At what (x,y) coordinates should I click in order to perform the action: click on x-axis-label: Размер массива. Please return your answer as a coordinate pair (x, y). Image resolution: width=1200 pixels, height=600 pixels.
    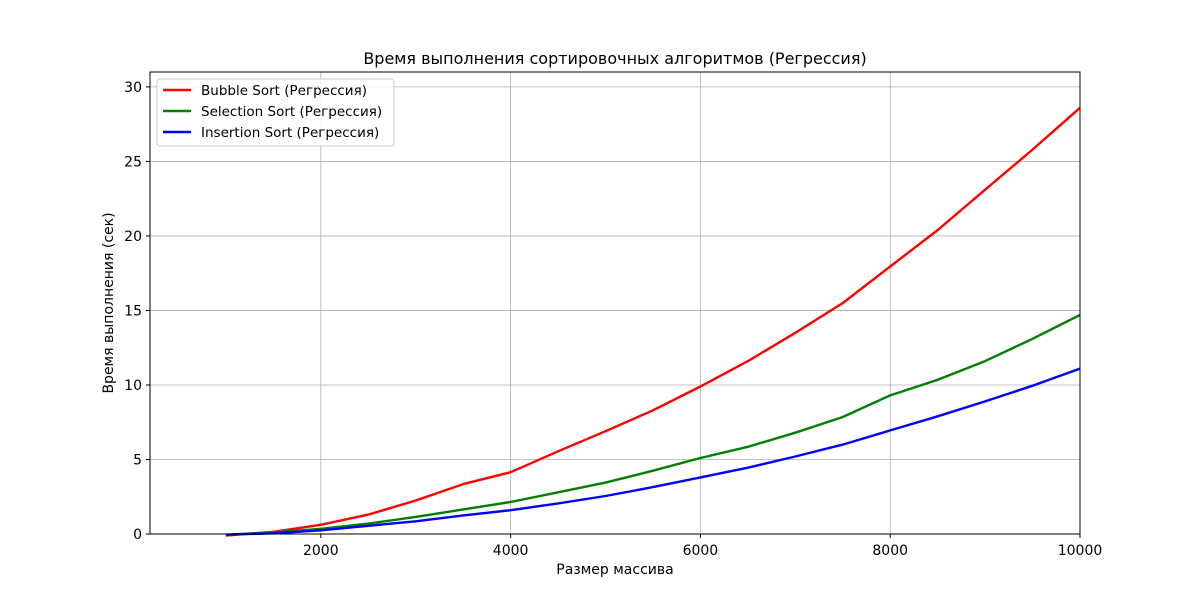
    Looking at the image, I should click on (614, 570).